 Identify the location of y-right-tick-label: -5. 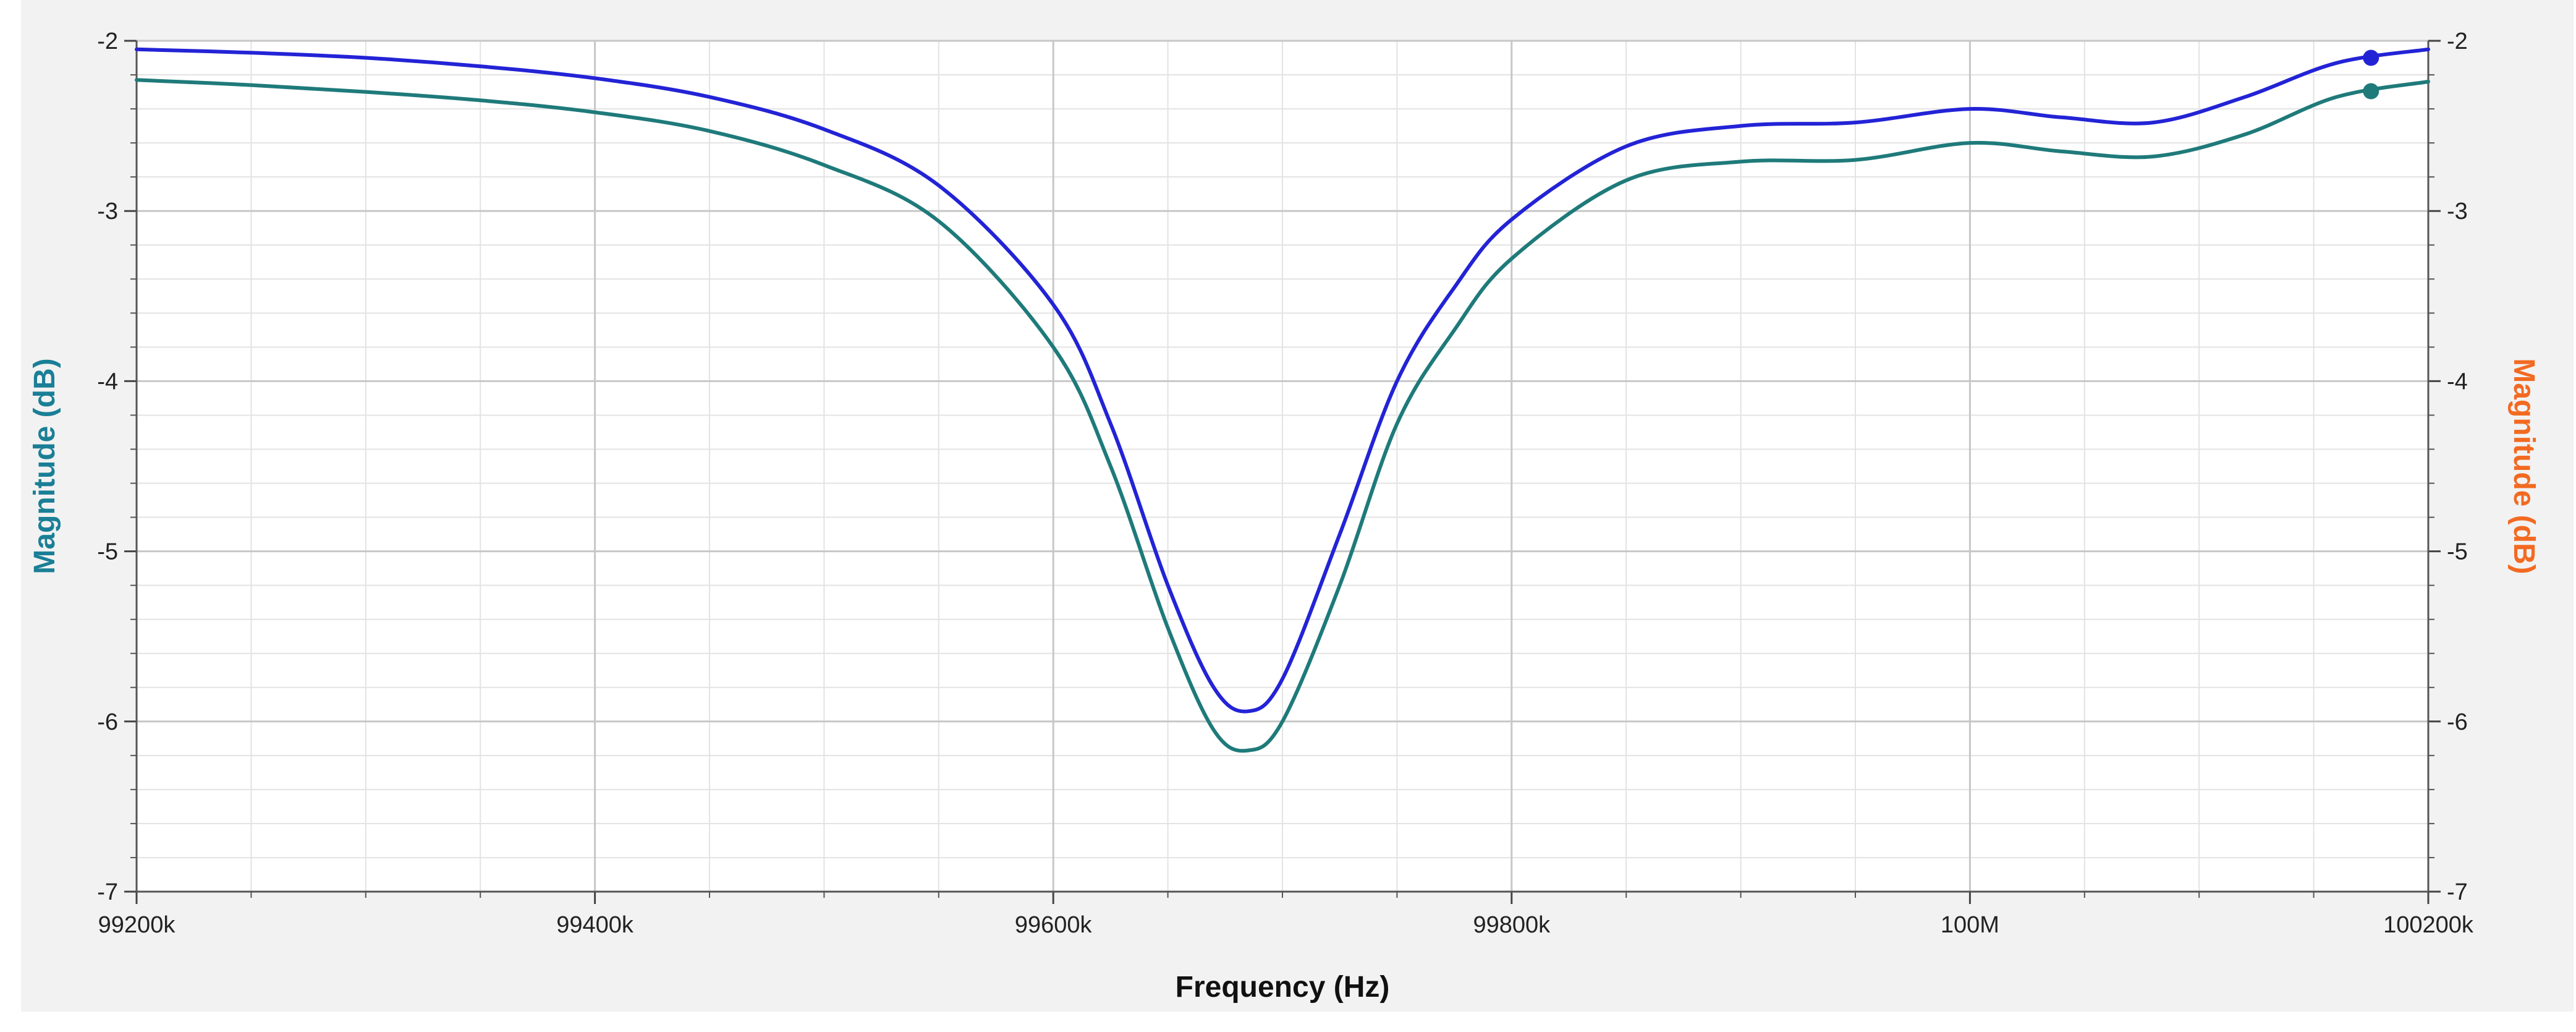
(2457, 552).